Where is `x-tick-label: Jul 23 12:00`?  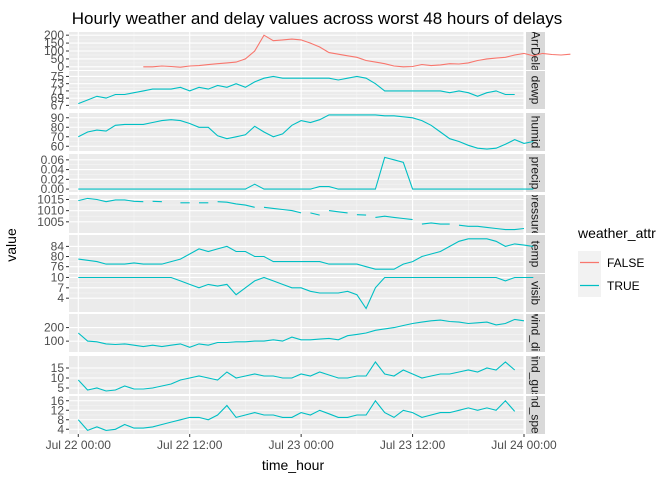
x-tick-label: Jul 23 12:00 is located at coordinates (413, 445).